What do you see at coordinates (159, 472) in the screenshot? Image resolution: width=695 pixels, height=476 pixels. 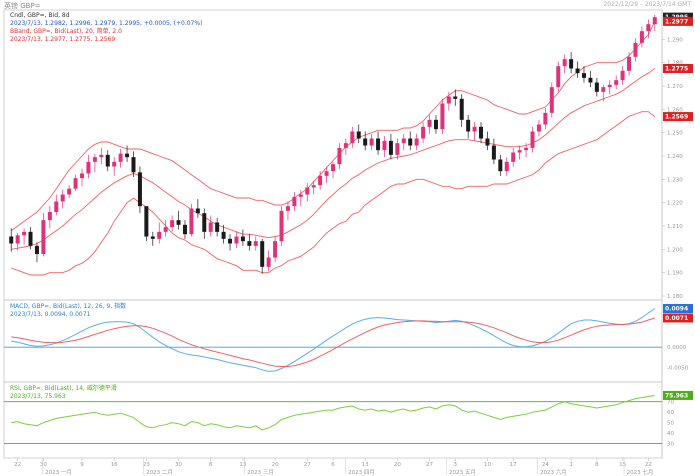 I see `month-label: 2023 二月` at bounding box center [159, 472].